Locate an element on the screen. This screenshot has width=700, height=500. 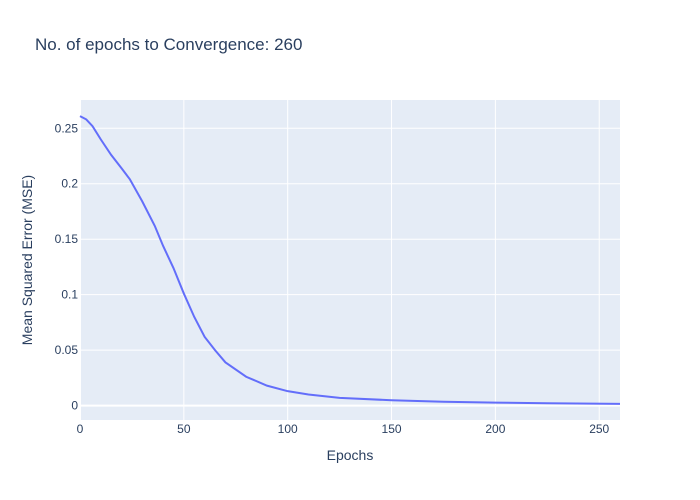
x-tick-label: 100 is located at coordinates (288, 429).